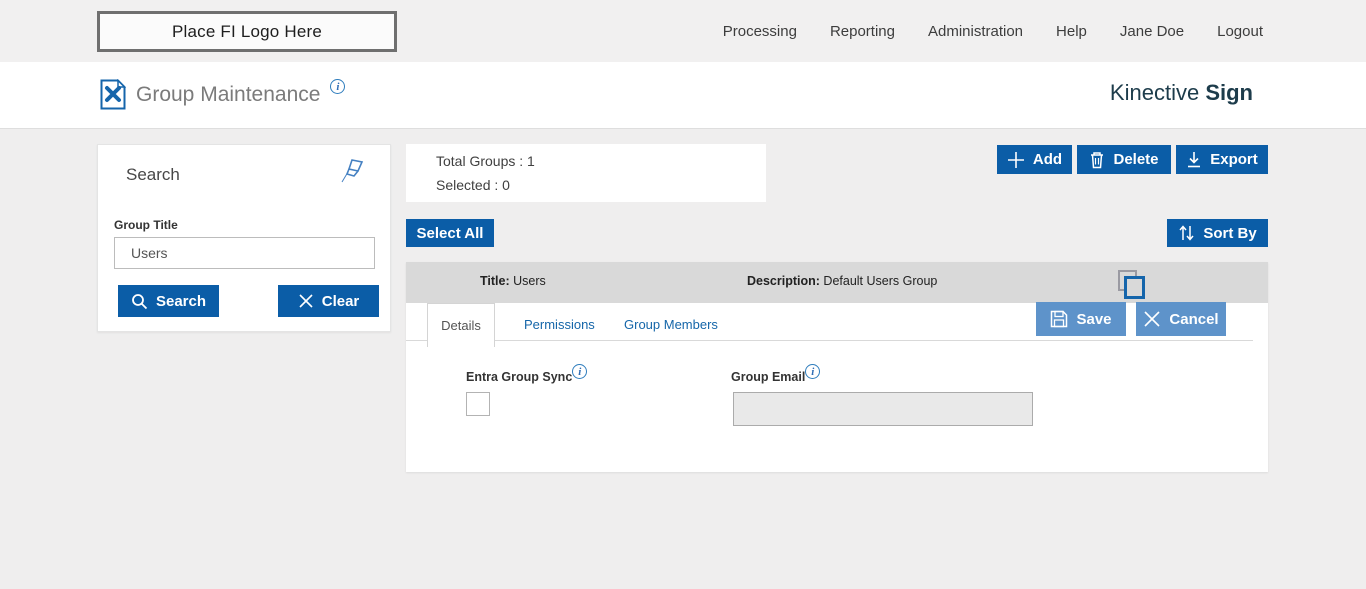 This screenshot has width=1366, height=589. I want to click on save-button: Save, so click(1081, 319).